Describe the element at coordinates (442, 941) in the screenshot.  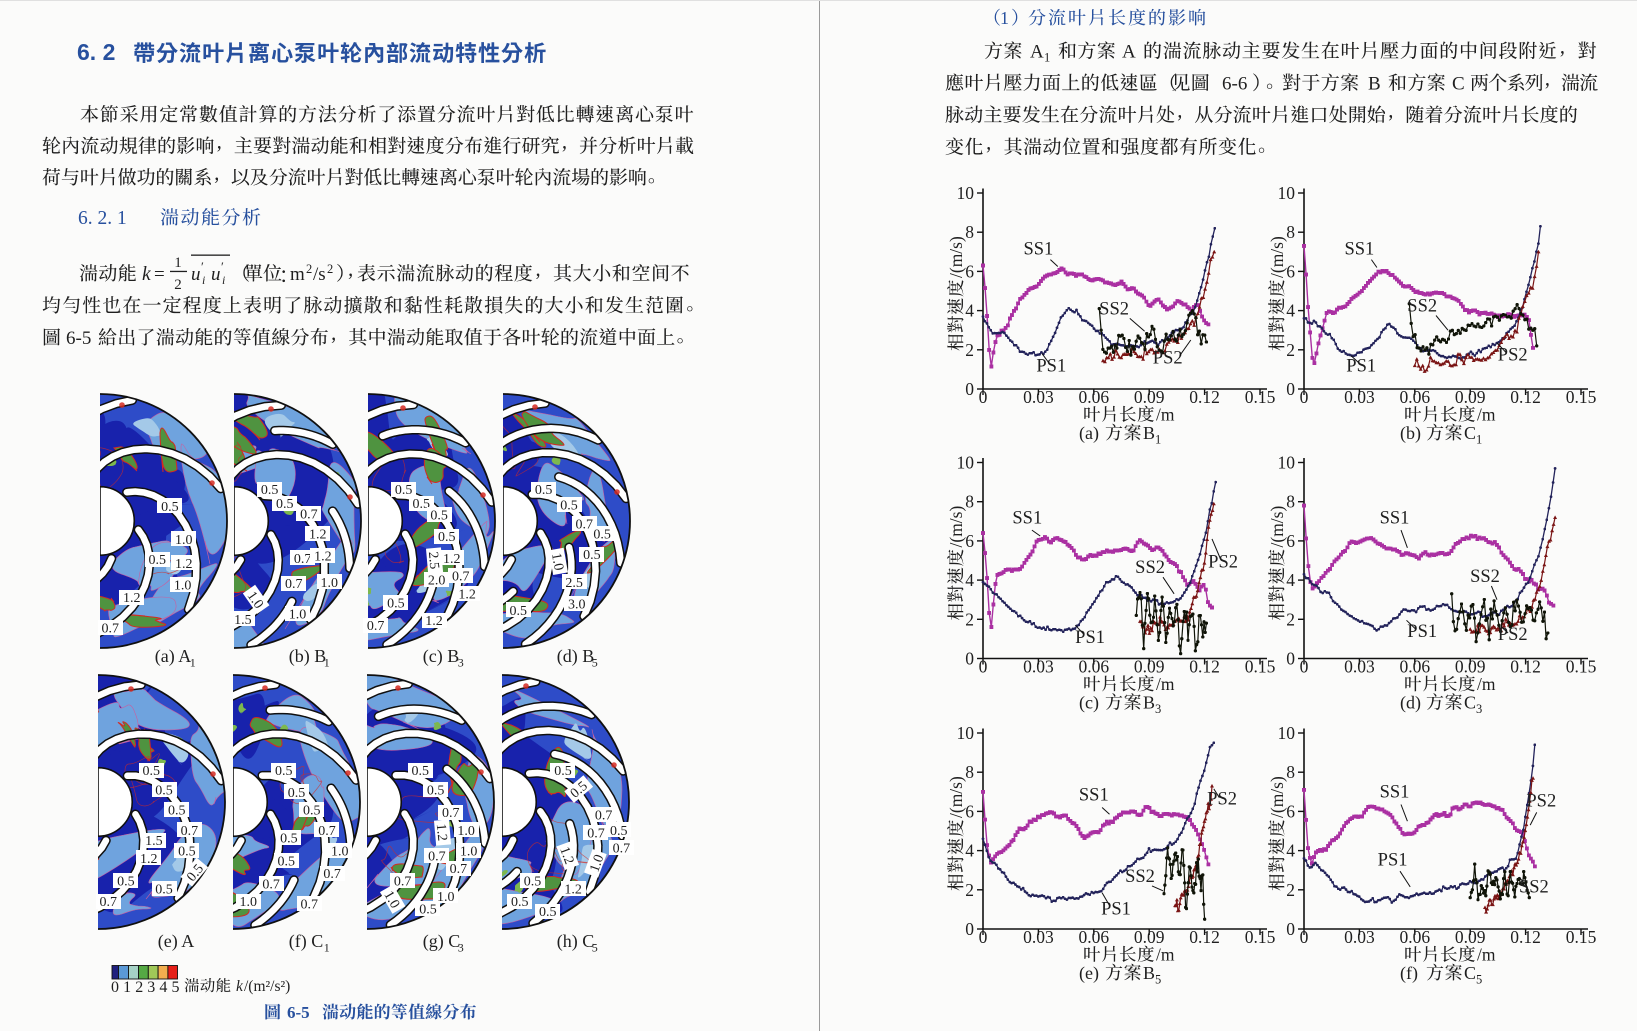
I see `svg-text: (g) C` at that location.